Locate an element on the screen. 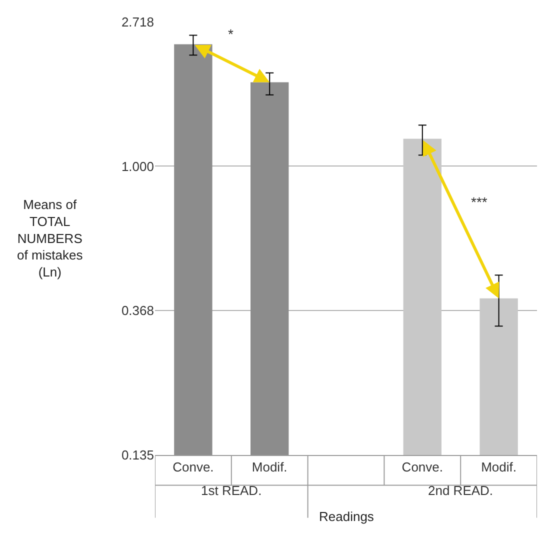 The width and height of the screenshot is (542, 537). y-tick-label: 0.135 is located at coordinates (137, 455).